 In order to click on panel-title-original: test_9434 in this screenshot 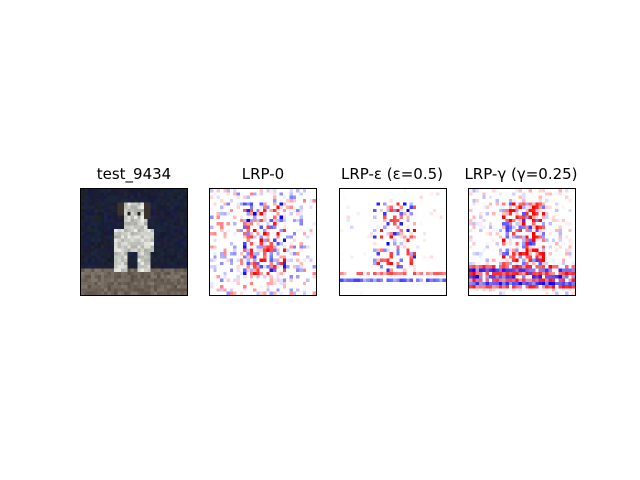, I will do `click(134, 174)`.